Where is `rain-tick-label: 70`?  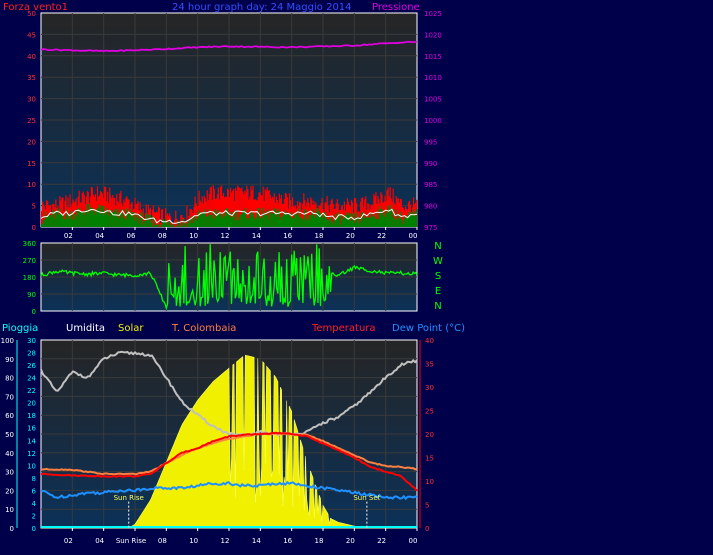
rain-tick-label: 70 is located at coordinates (9, 397).